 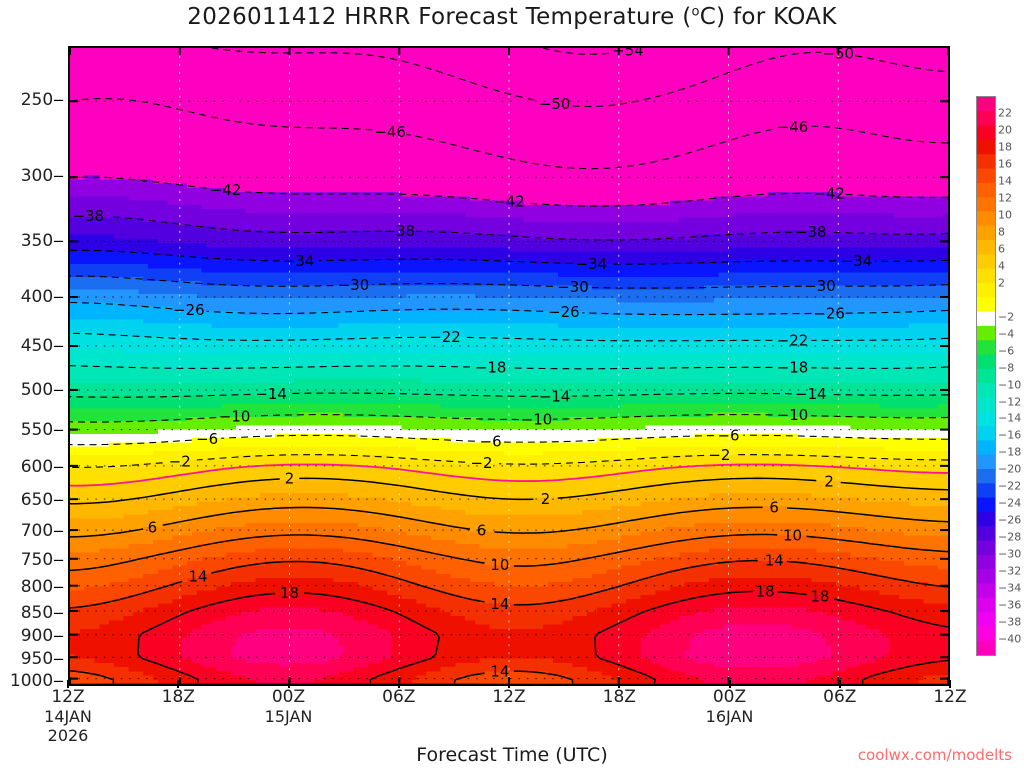 What do you see at coordinates (1009, 605) in the screenshot?
I see `colorbar-tick-minus36: −36` at bounding box center [1009, 605].